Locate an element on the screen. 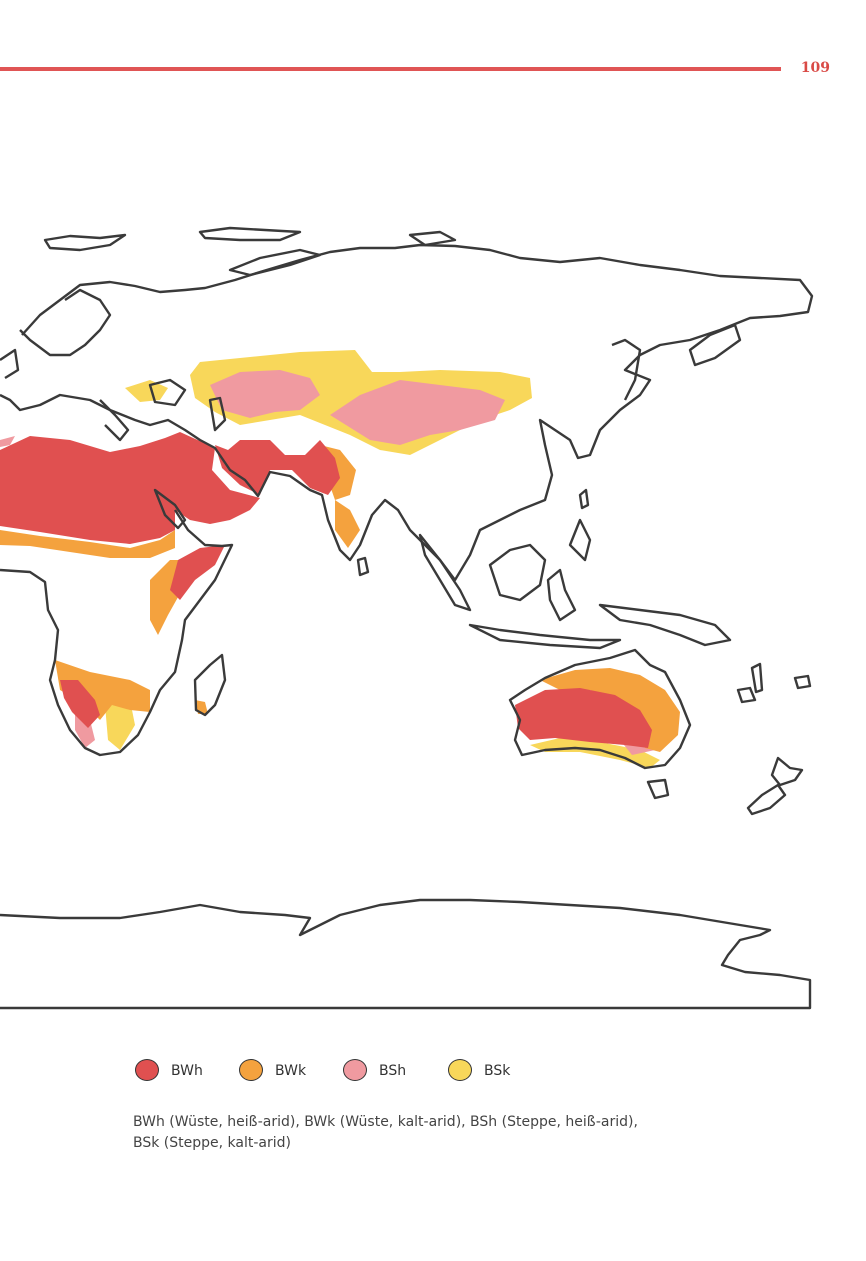 The height and width of the screenshot is (1261, 866). coast-antarctica is located at coordinates (406, 954).